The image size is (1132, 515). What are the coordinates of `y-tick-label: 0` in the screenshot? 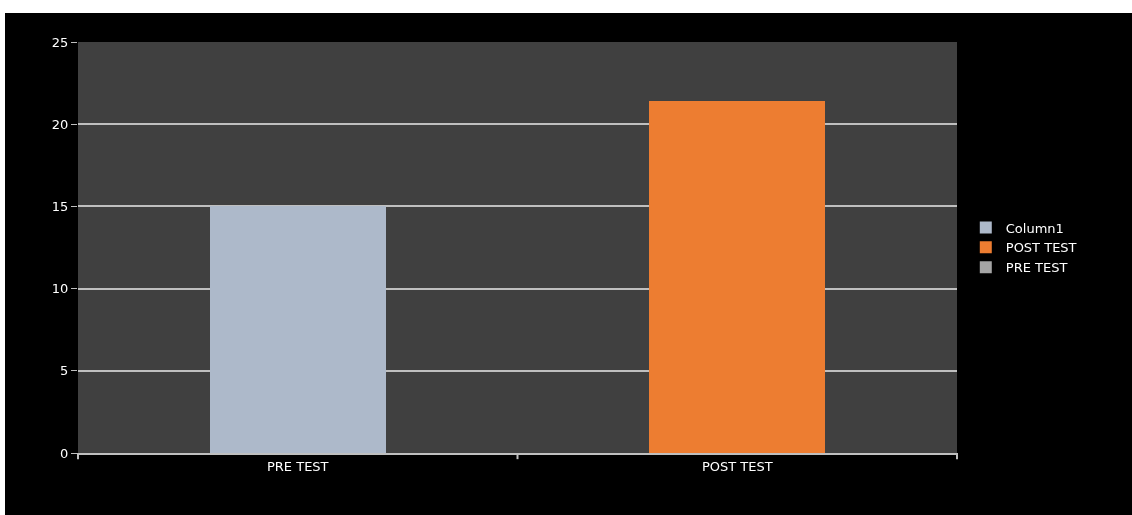 It's located at (64, 453).